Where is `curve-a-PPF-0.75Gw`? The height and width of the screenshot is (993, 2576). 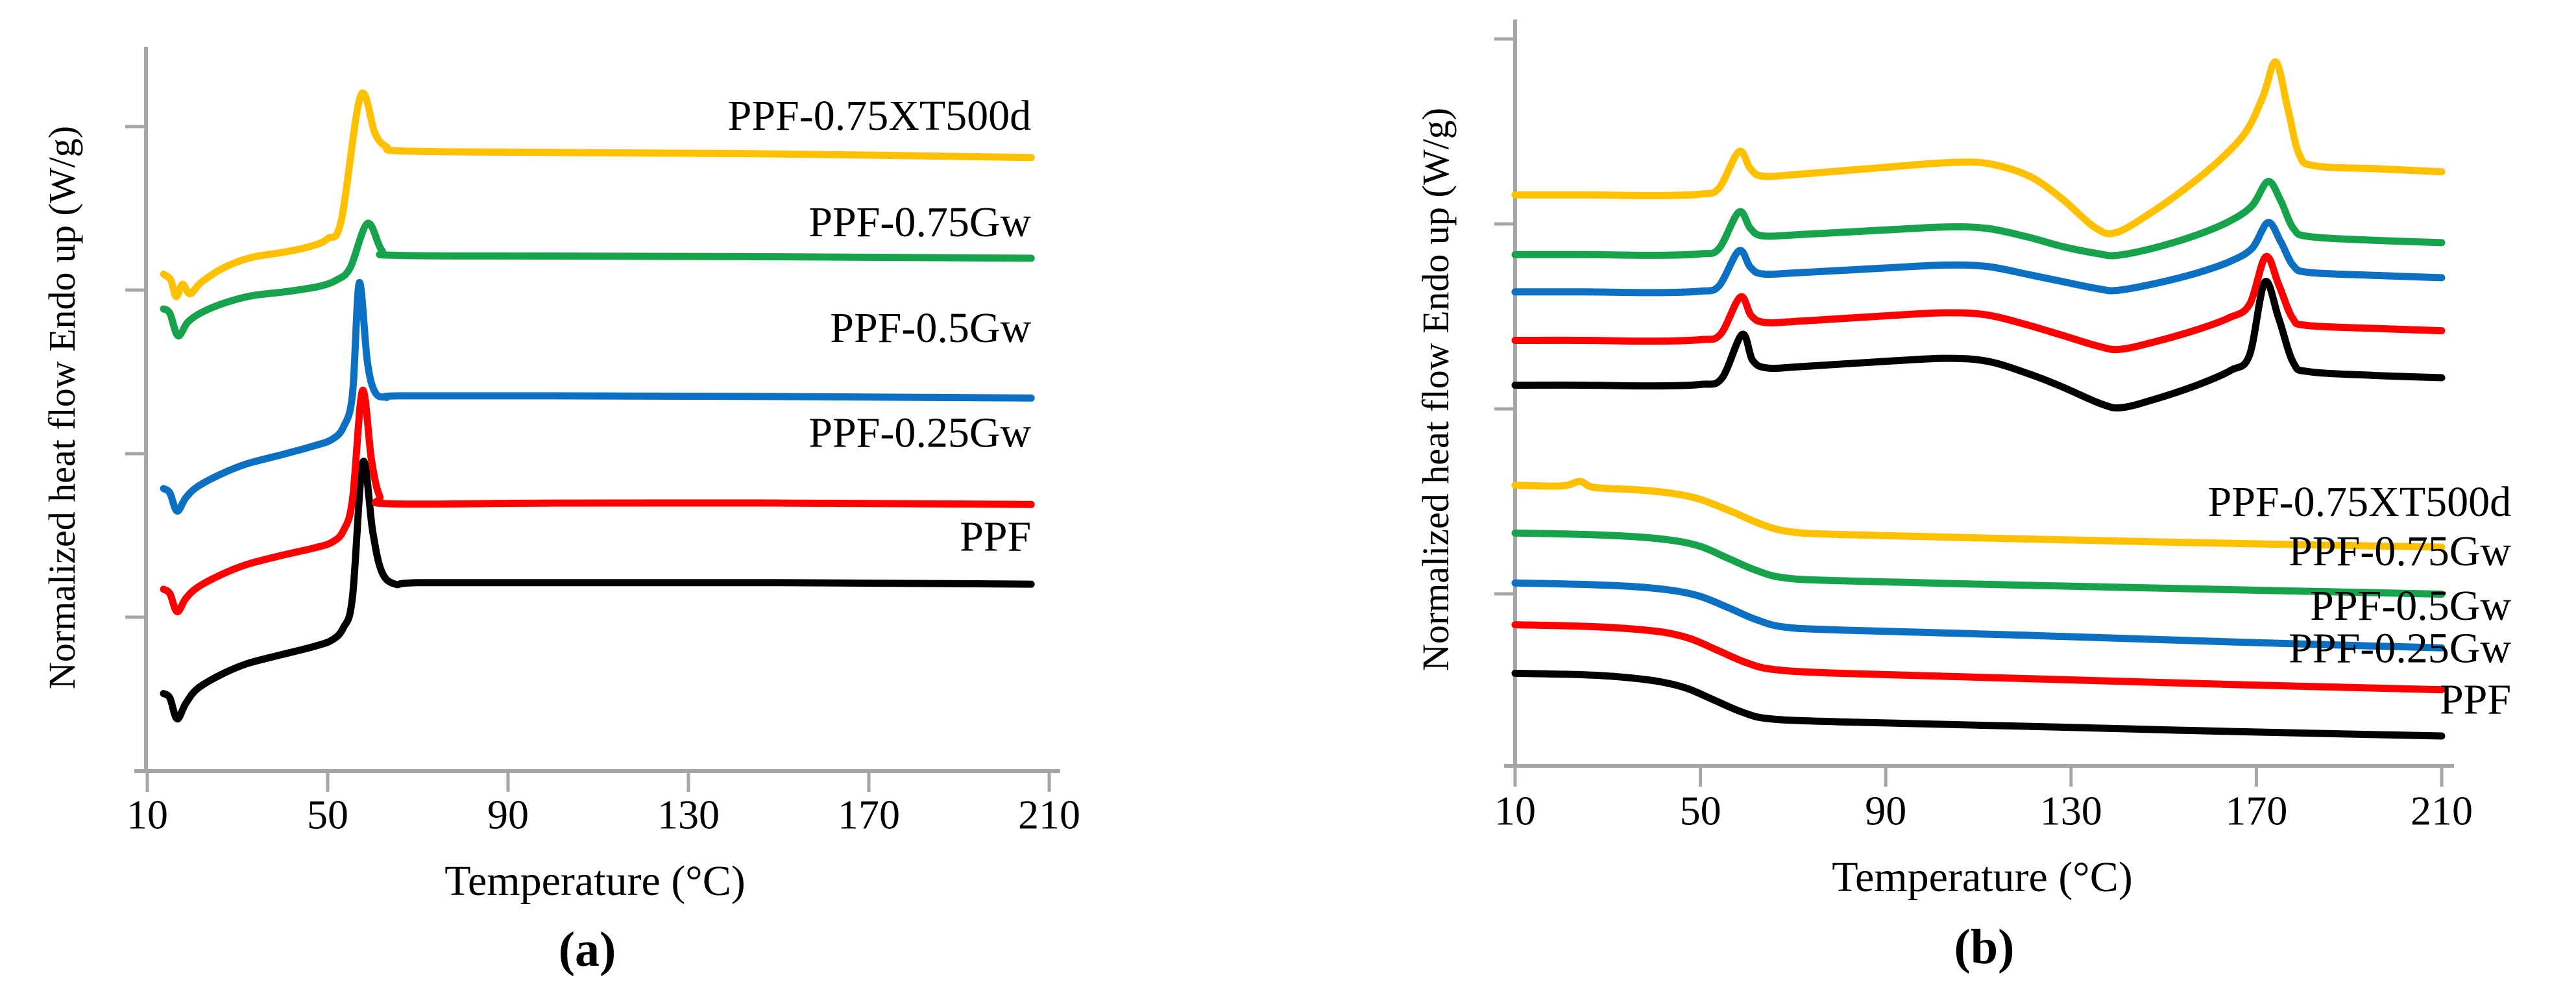
curve-a-PPF-0.75Gw is located at coordinates (597, 279).